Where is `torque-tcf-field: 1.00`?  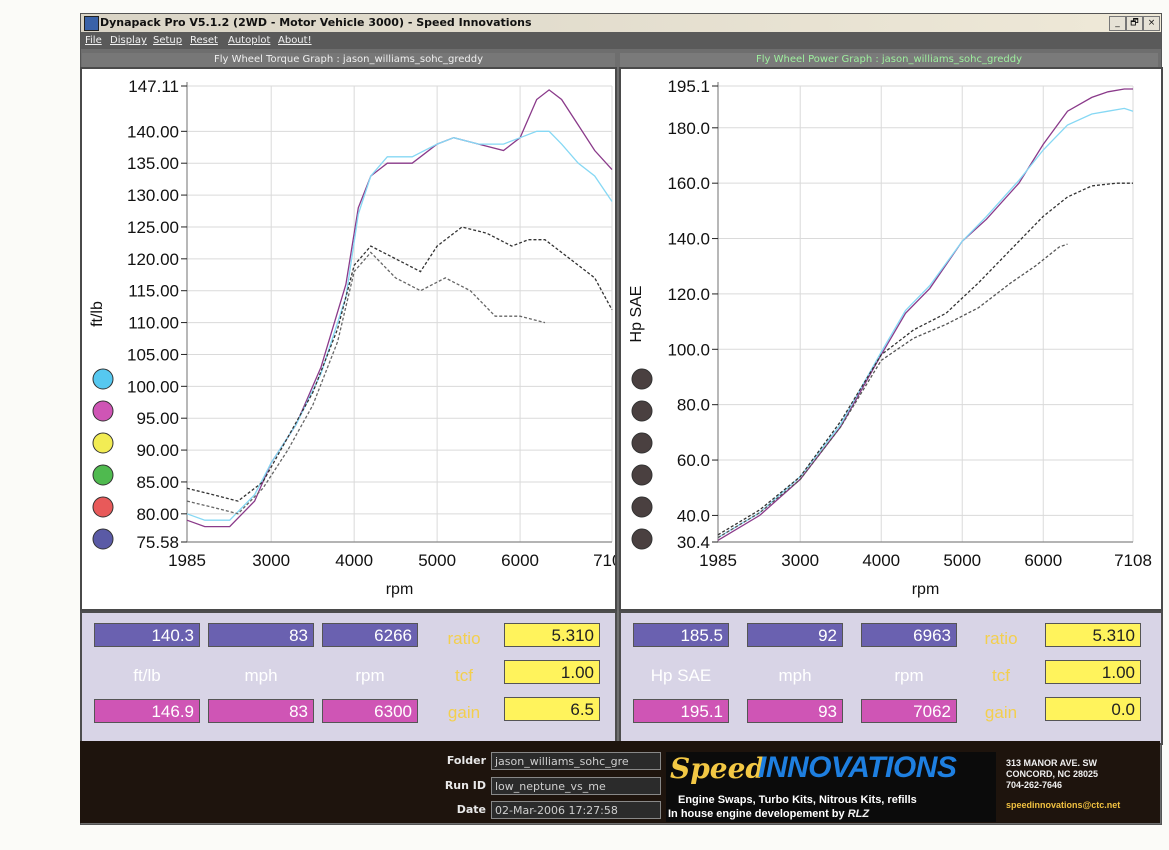 torque-tcf-field: 1.00 is located at coordinates (552, 672).